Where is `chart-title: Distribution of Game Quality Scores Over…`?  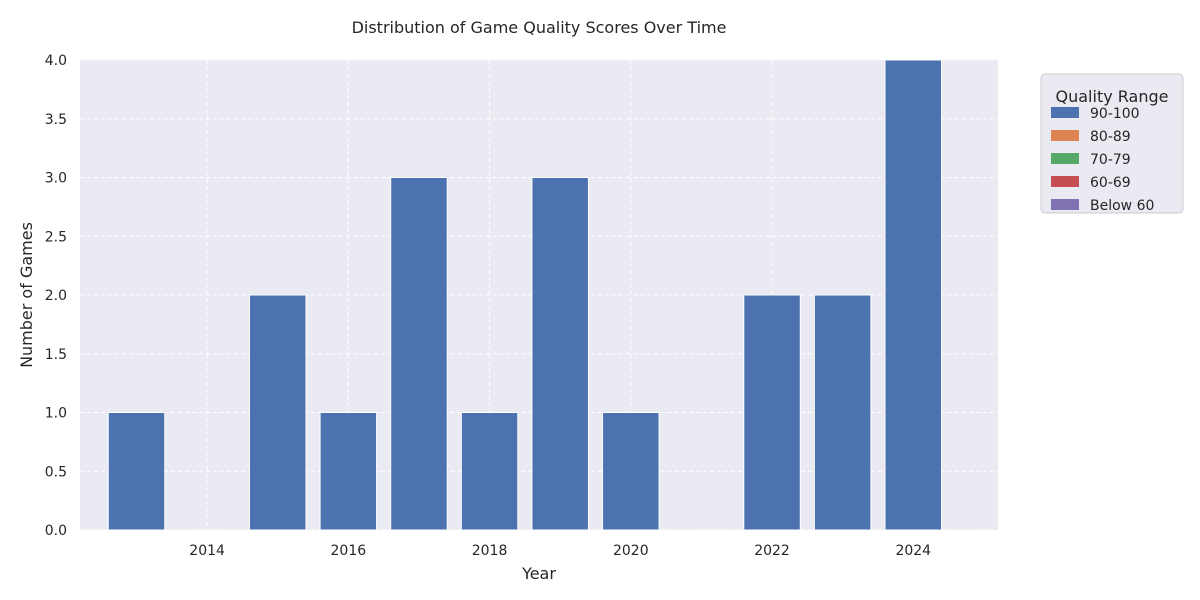
chart-title: Distribution of Game Quality Scores Over… is located at coordinates (539, 27).